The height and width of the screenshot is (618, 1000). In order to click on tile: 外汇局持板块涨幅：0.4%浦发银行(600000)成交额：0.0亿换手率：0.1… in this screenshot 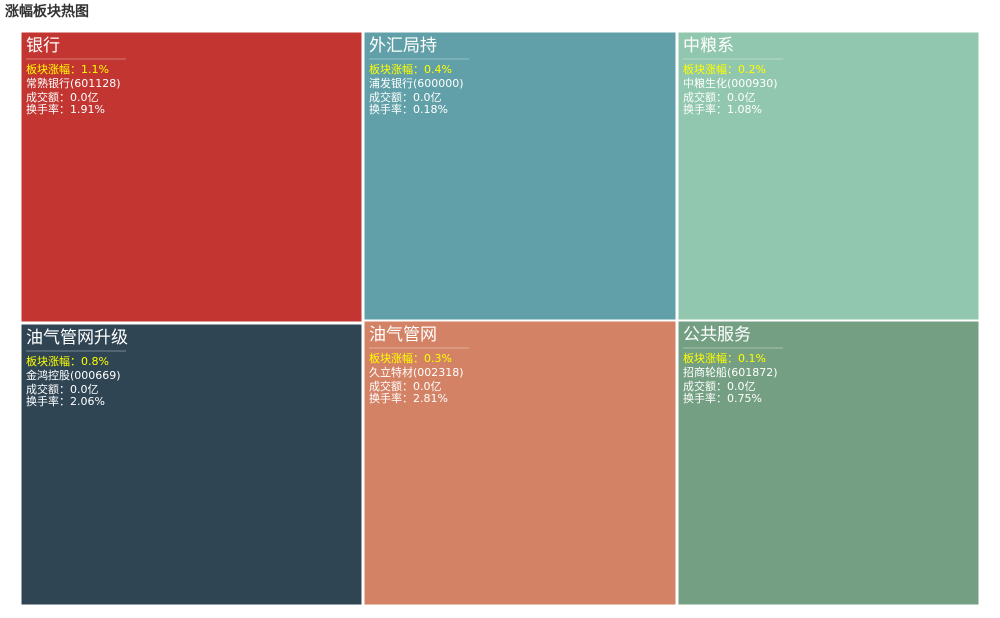, I will do `click(520, 176)`.